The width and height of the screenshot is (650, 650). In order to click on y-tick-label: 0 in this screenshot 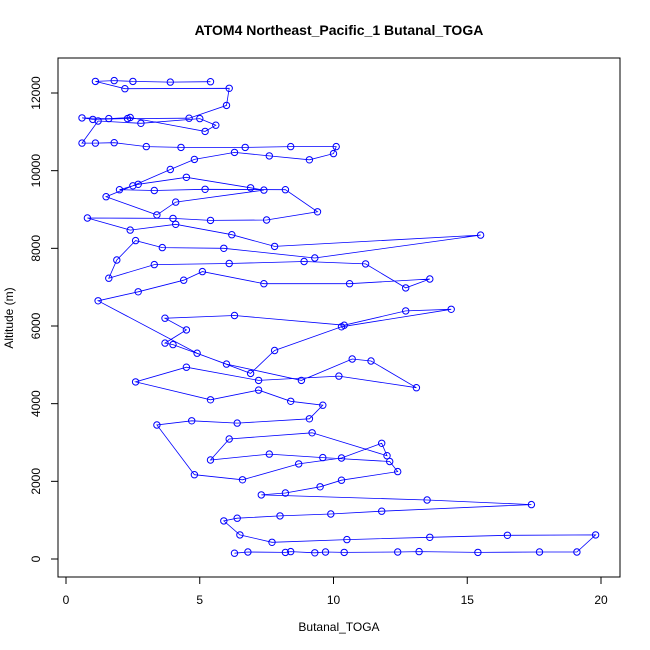, I will do `click(36, 558)`.